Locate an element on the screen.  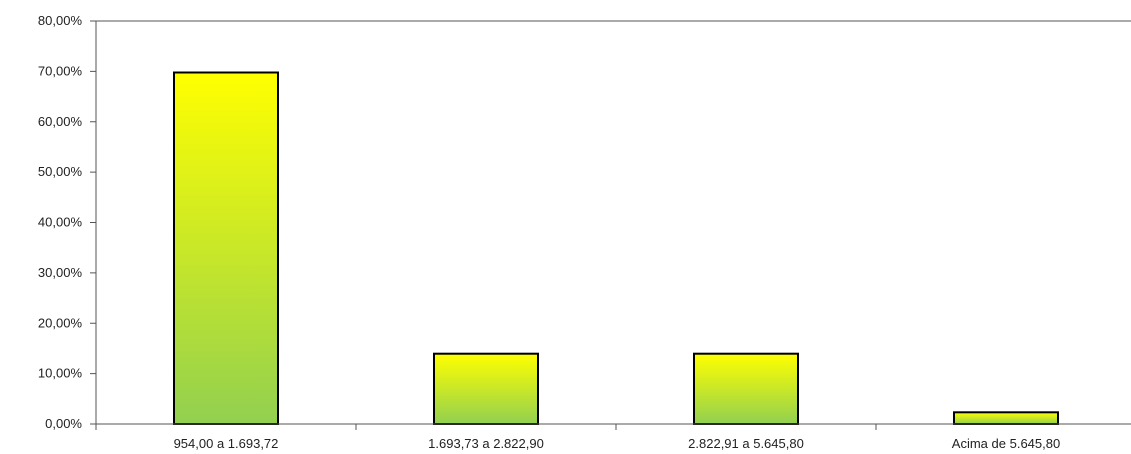
x-category-label: 1.693,73 a 2.822,90 is located at coordinates (486, 443).